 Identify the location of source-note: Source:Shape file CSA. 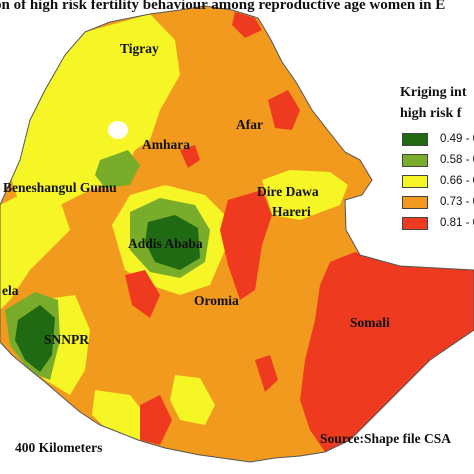
(386, 438).